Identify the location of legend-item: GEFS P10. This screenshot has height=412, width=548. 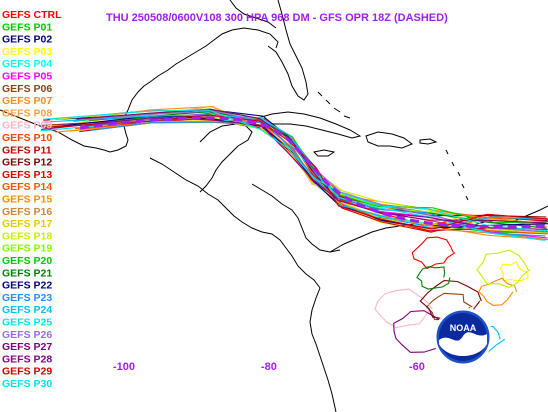
(27, 138).